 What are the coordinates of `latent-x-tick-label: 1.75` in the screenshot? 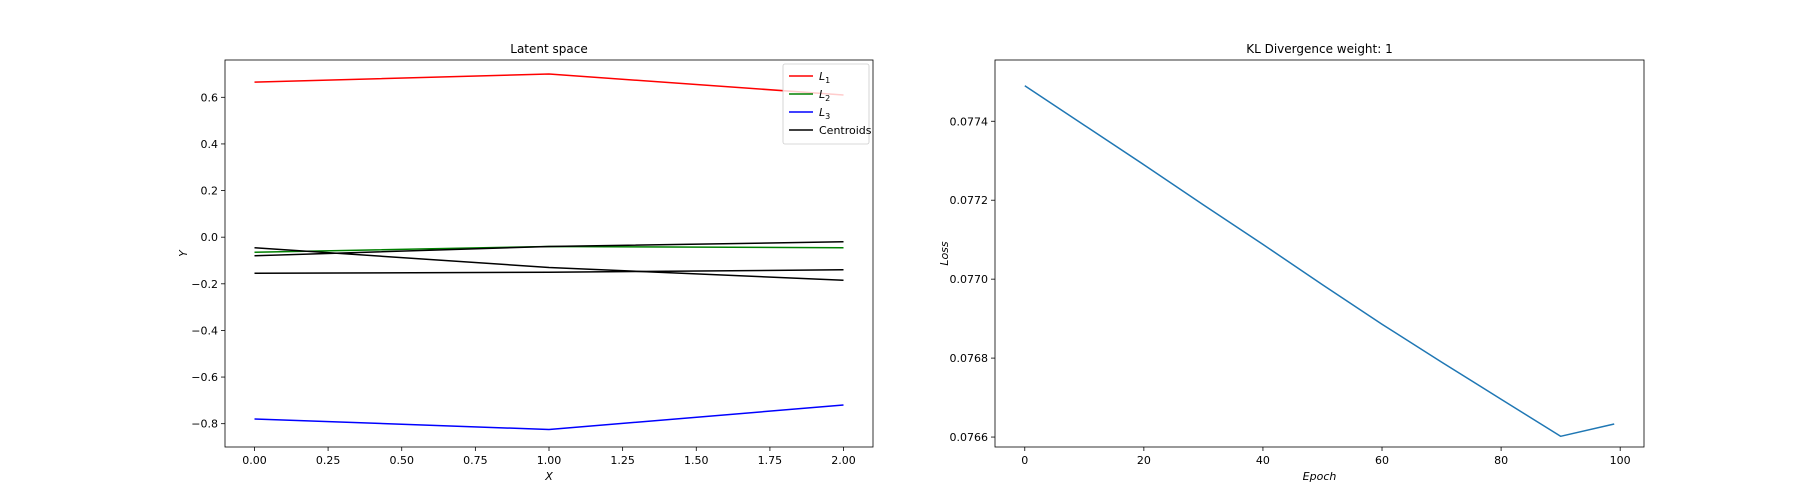 It's located at (770, 460).